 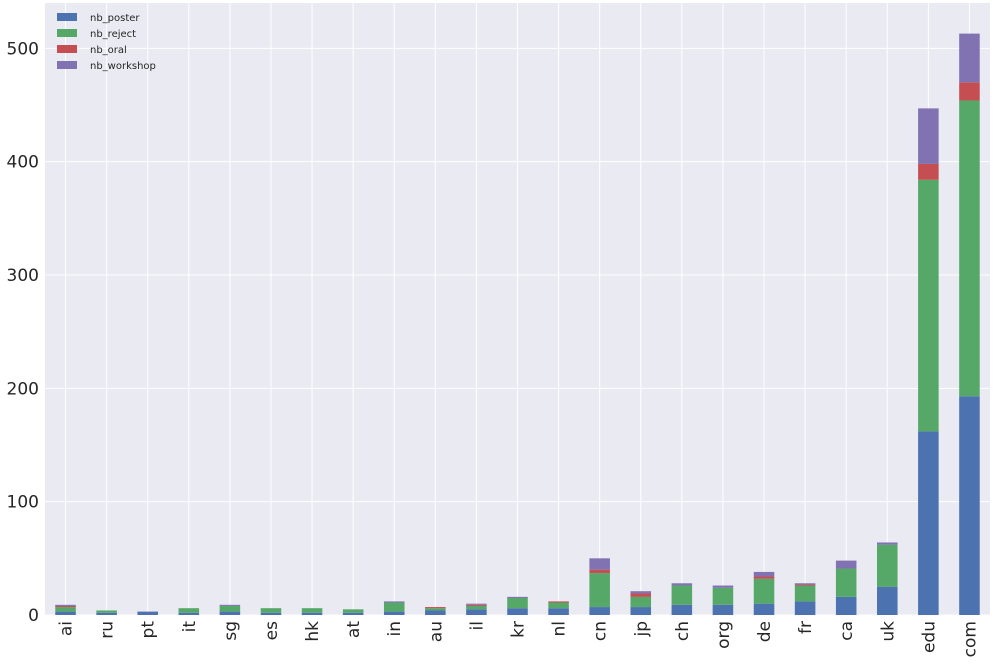 What do you see at coordinates (123, 66) in the screenshot?
I see `legend-label: nb_workshop` at bounding box center [123, 66].